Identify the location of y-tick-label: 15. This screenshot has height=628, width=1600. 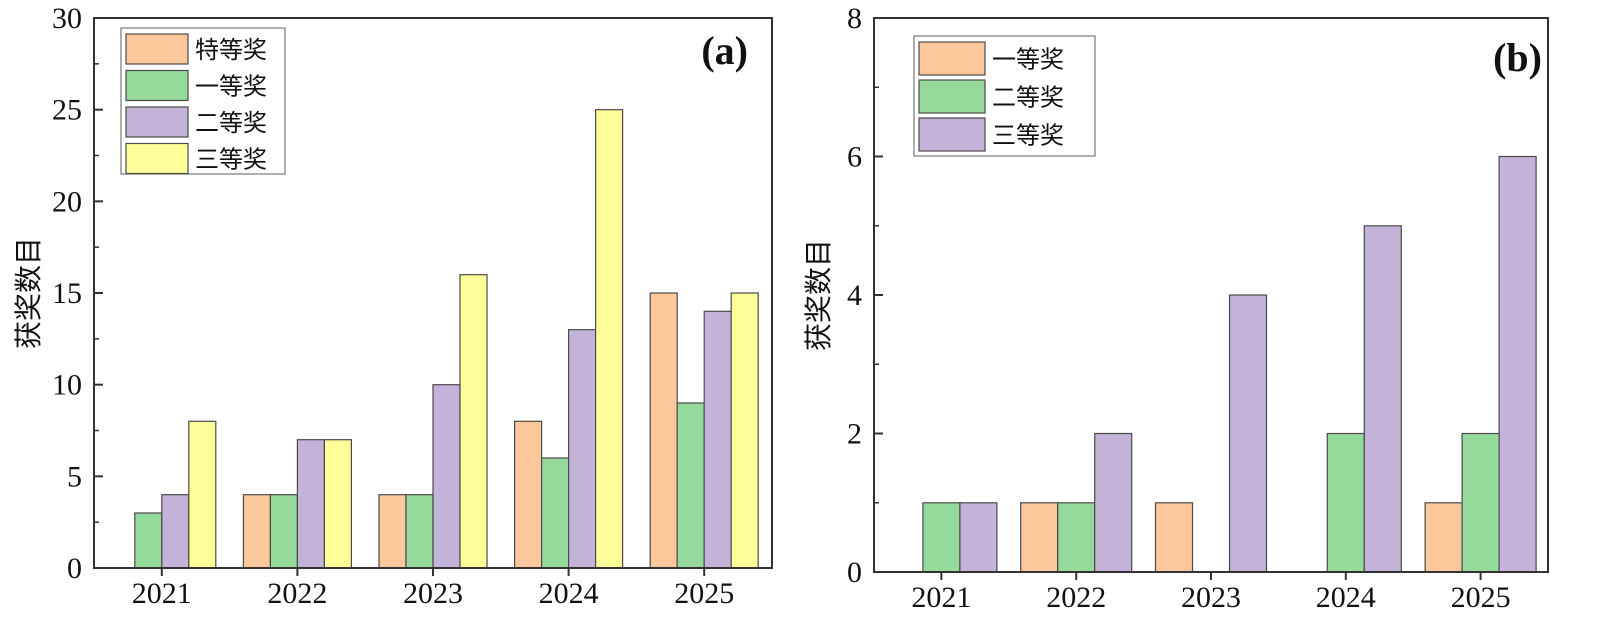
(67, 293).